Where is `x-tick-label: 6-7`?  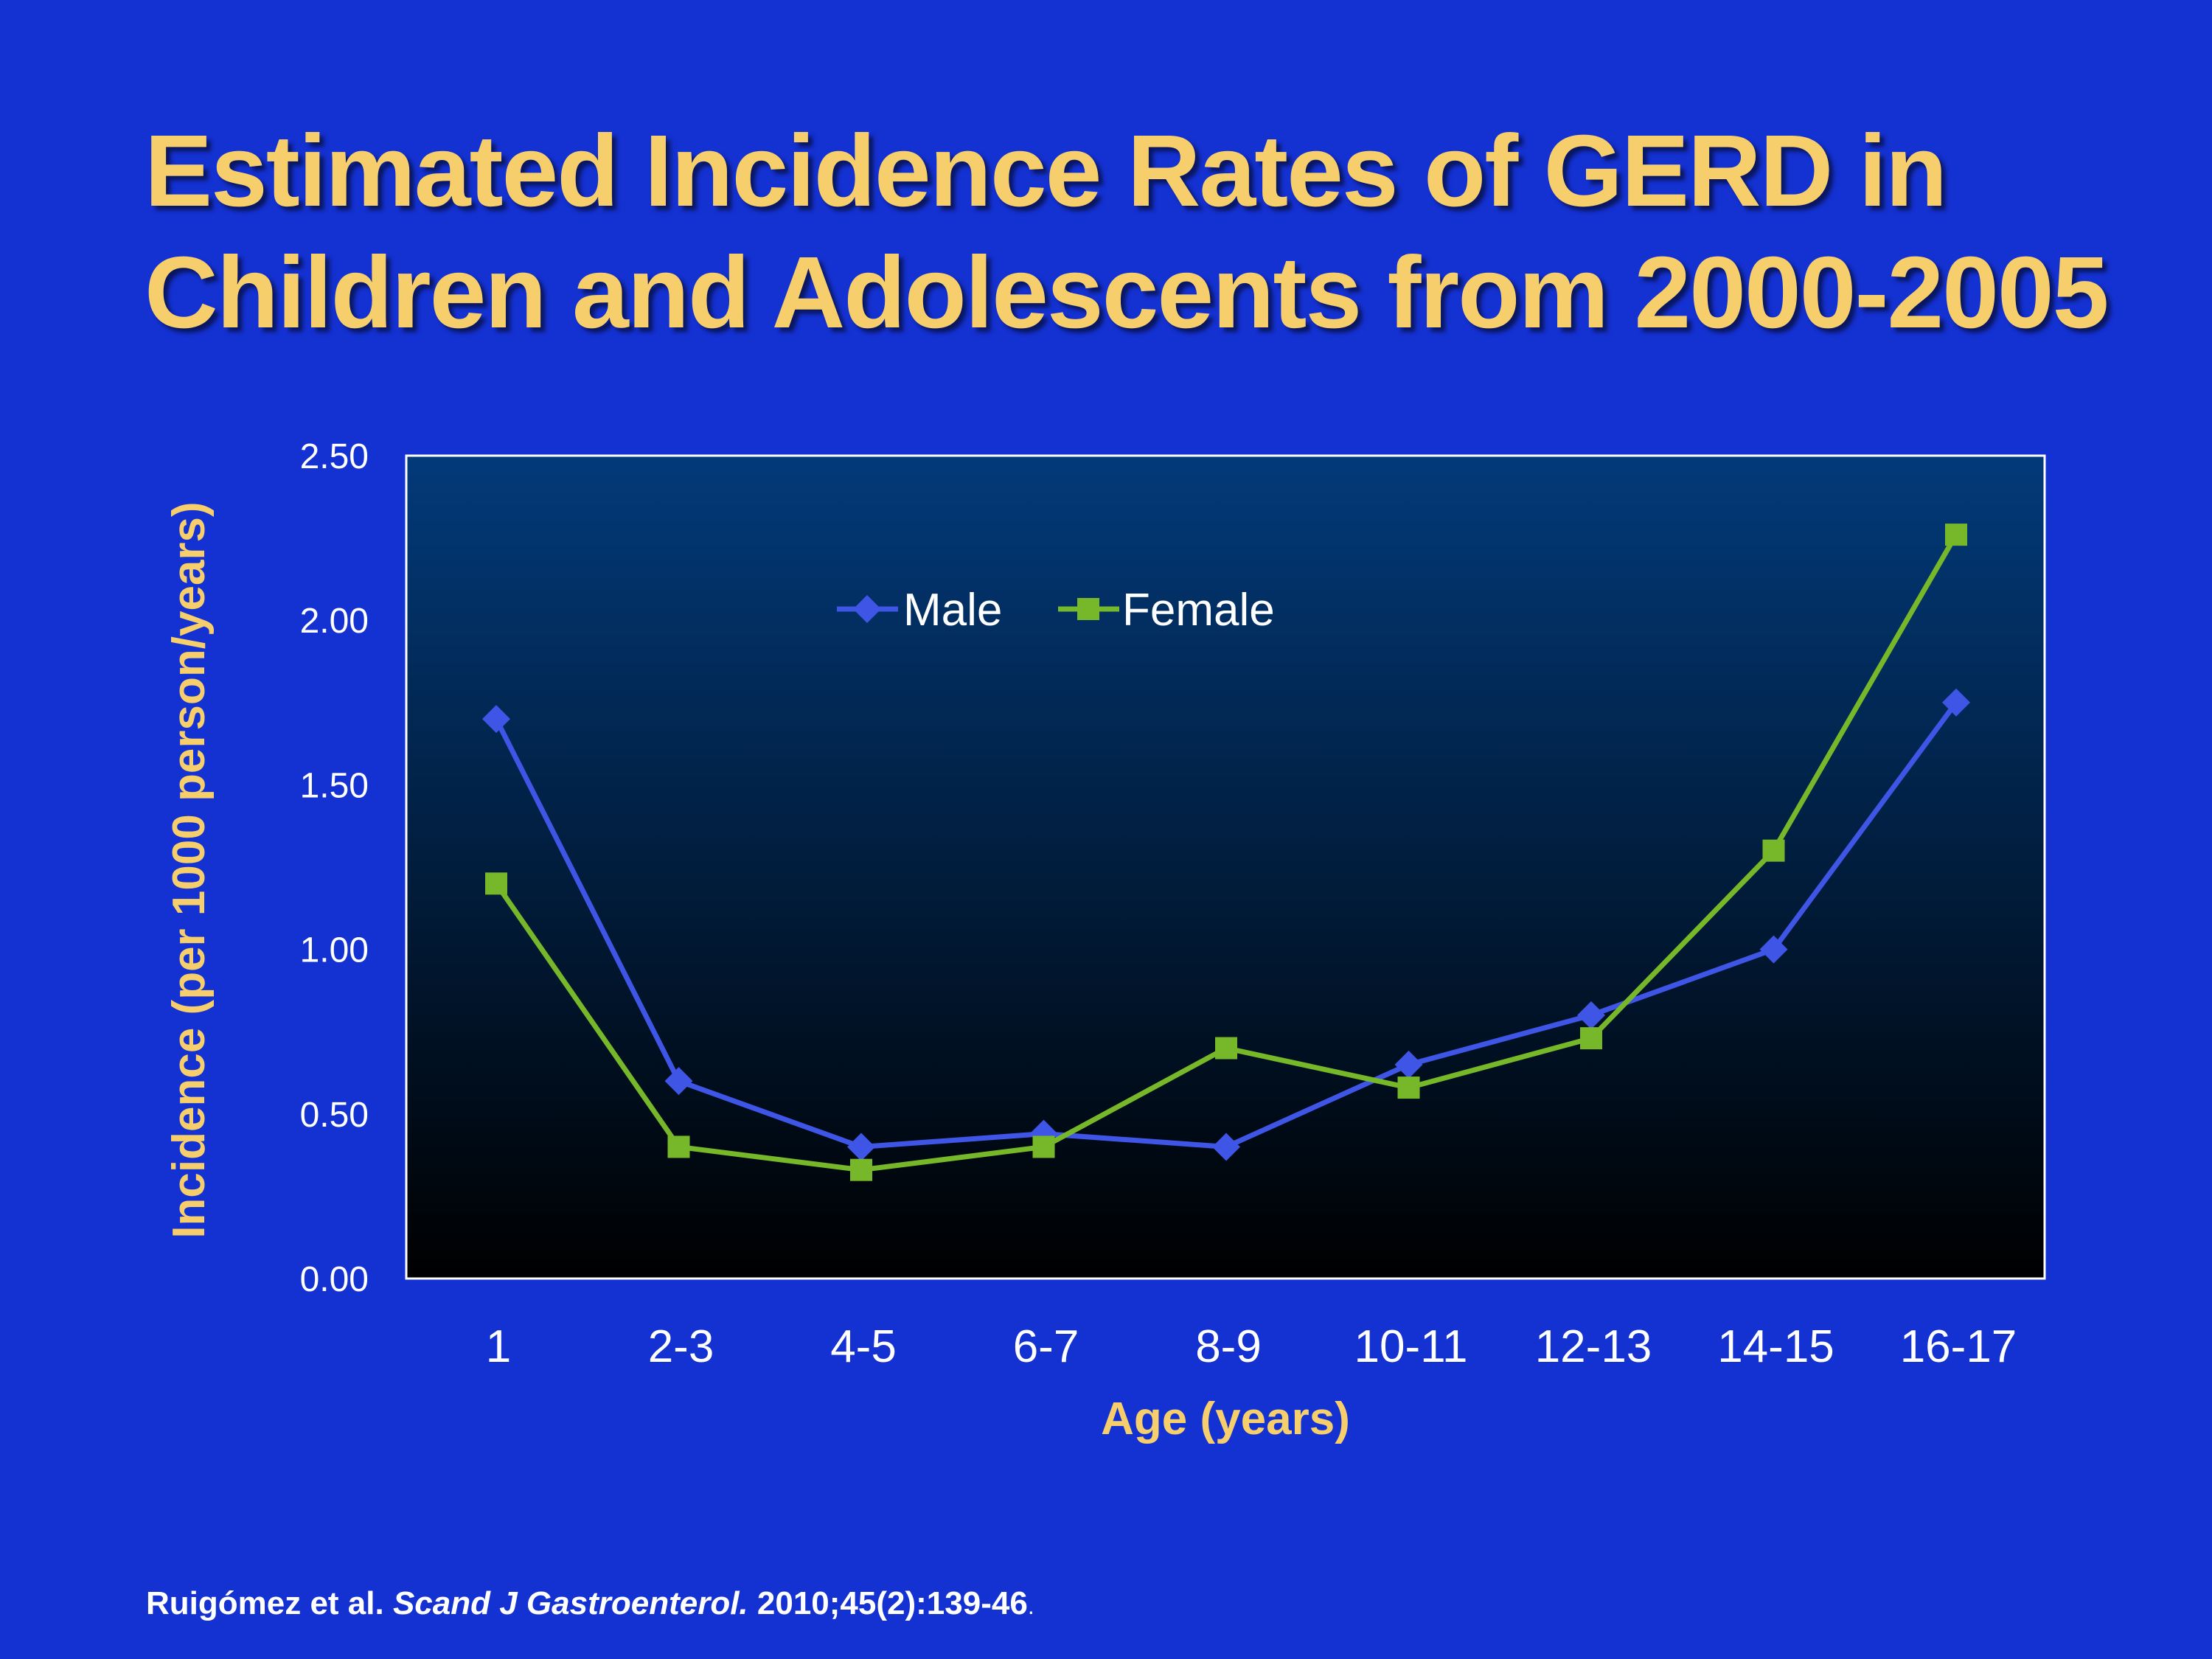 x-tick-label: 6-7 is located at coordinates (1046, 1346).